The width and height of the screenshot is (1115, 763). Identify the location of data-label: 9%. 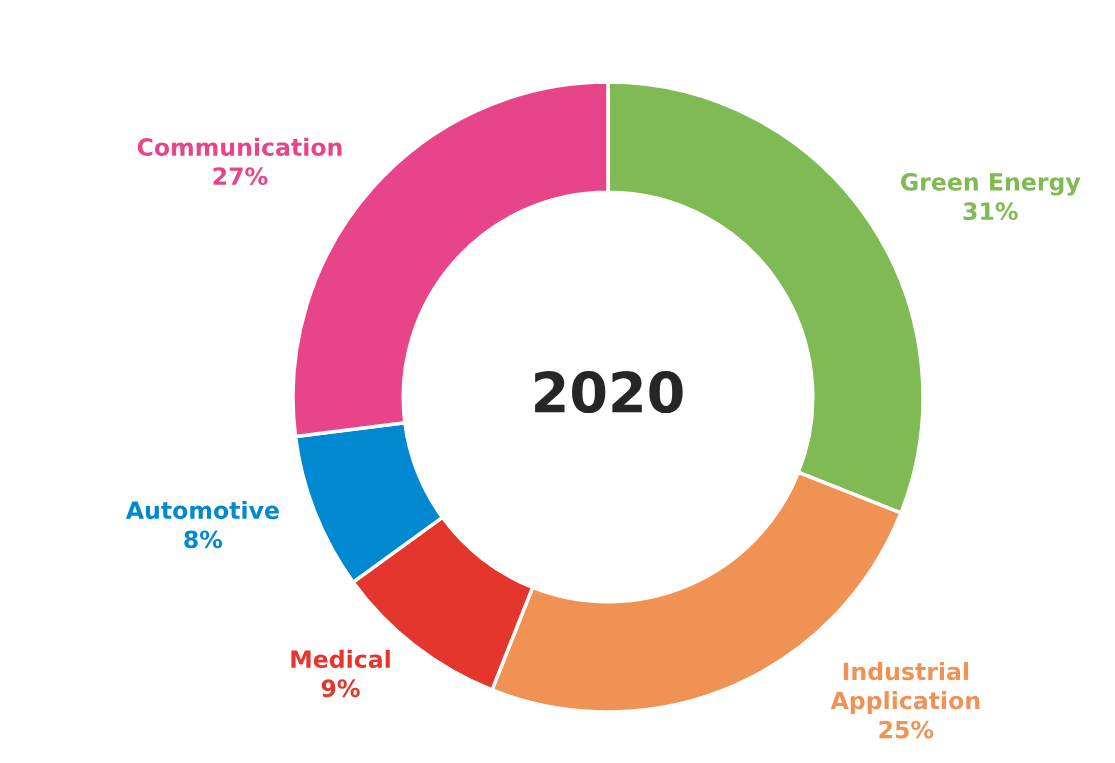
(340, 688).